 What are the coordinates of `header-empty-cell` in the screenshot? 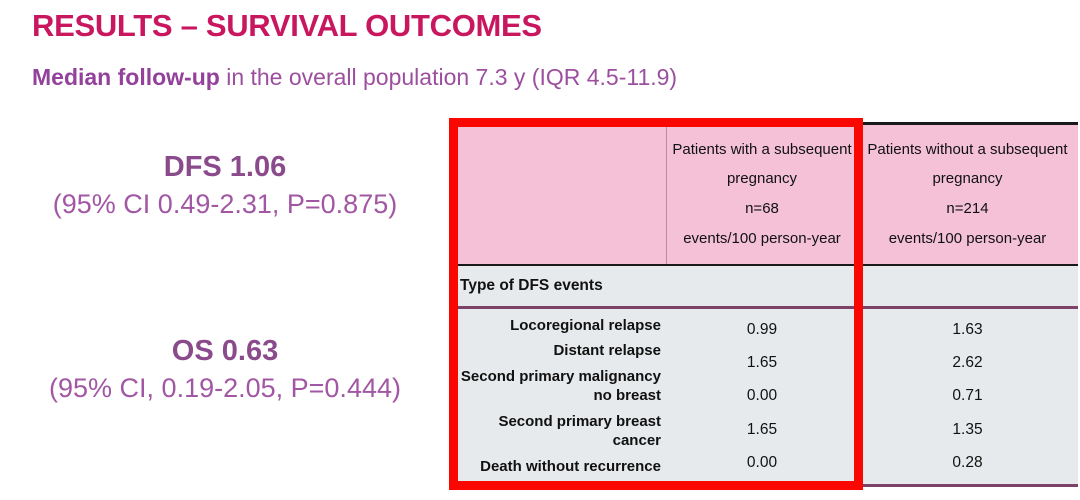 It's located at (561, 194).